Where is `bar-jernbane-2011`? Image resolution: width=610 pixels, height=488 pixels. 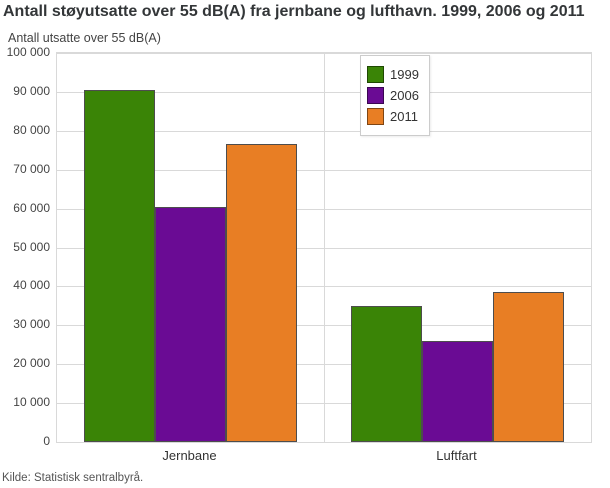 bar-jernbane-2011 is located at coordinates (261, 293).